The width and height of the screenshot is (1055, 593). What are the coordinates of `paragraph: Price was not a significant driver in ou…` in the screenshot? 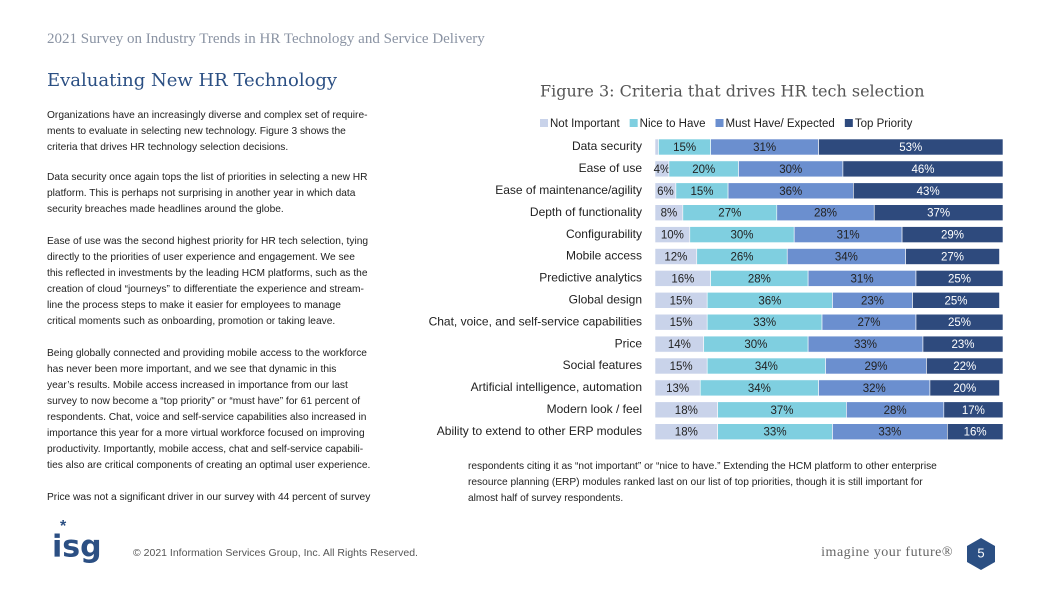 It's located at (208, 498).